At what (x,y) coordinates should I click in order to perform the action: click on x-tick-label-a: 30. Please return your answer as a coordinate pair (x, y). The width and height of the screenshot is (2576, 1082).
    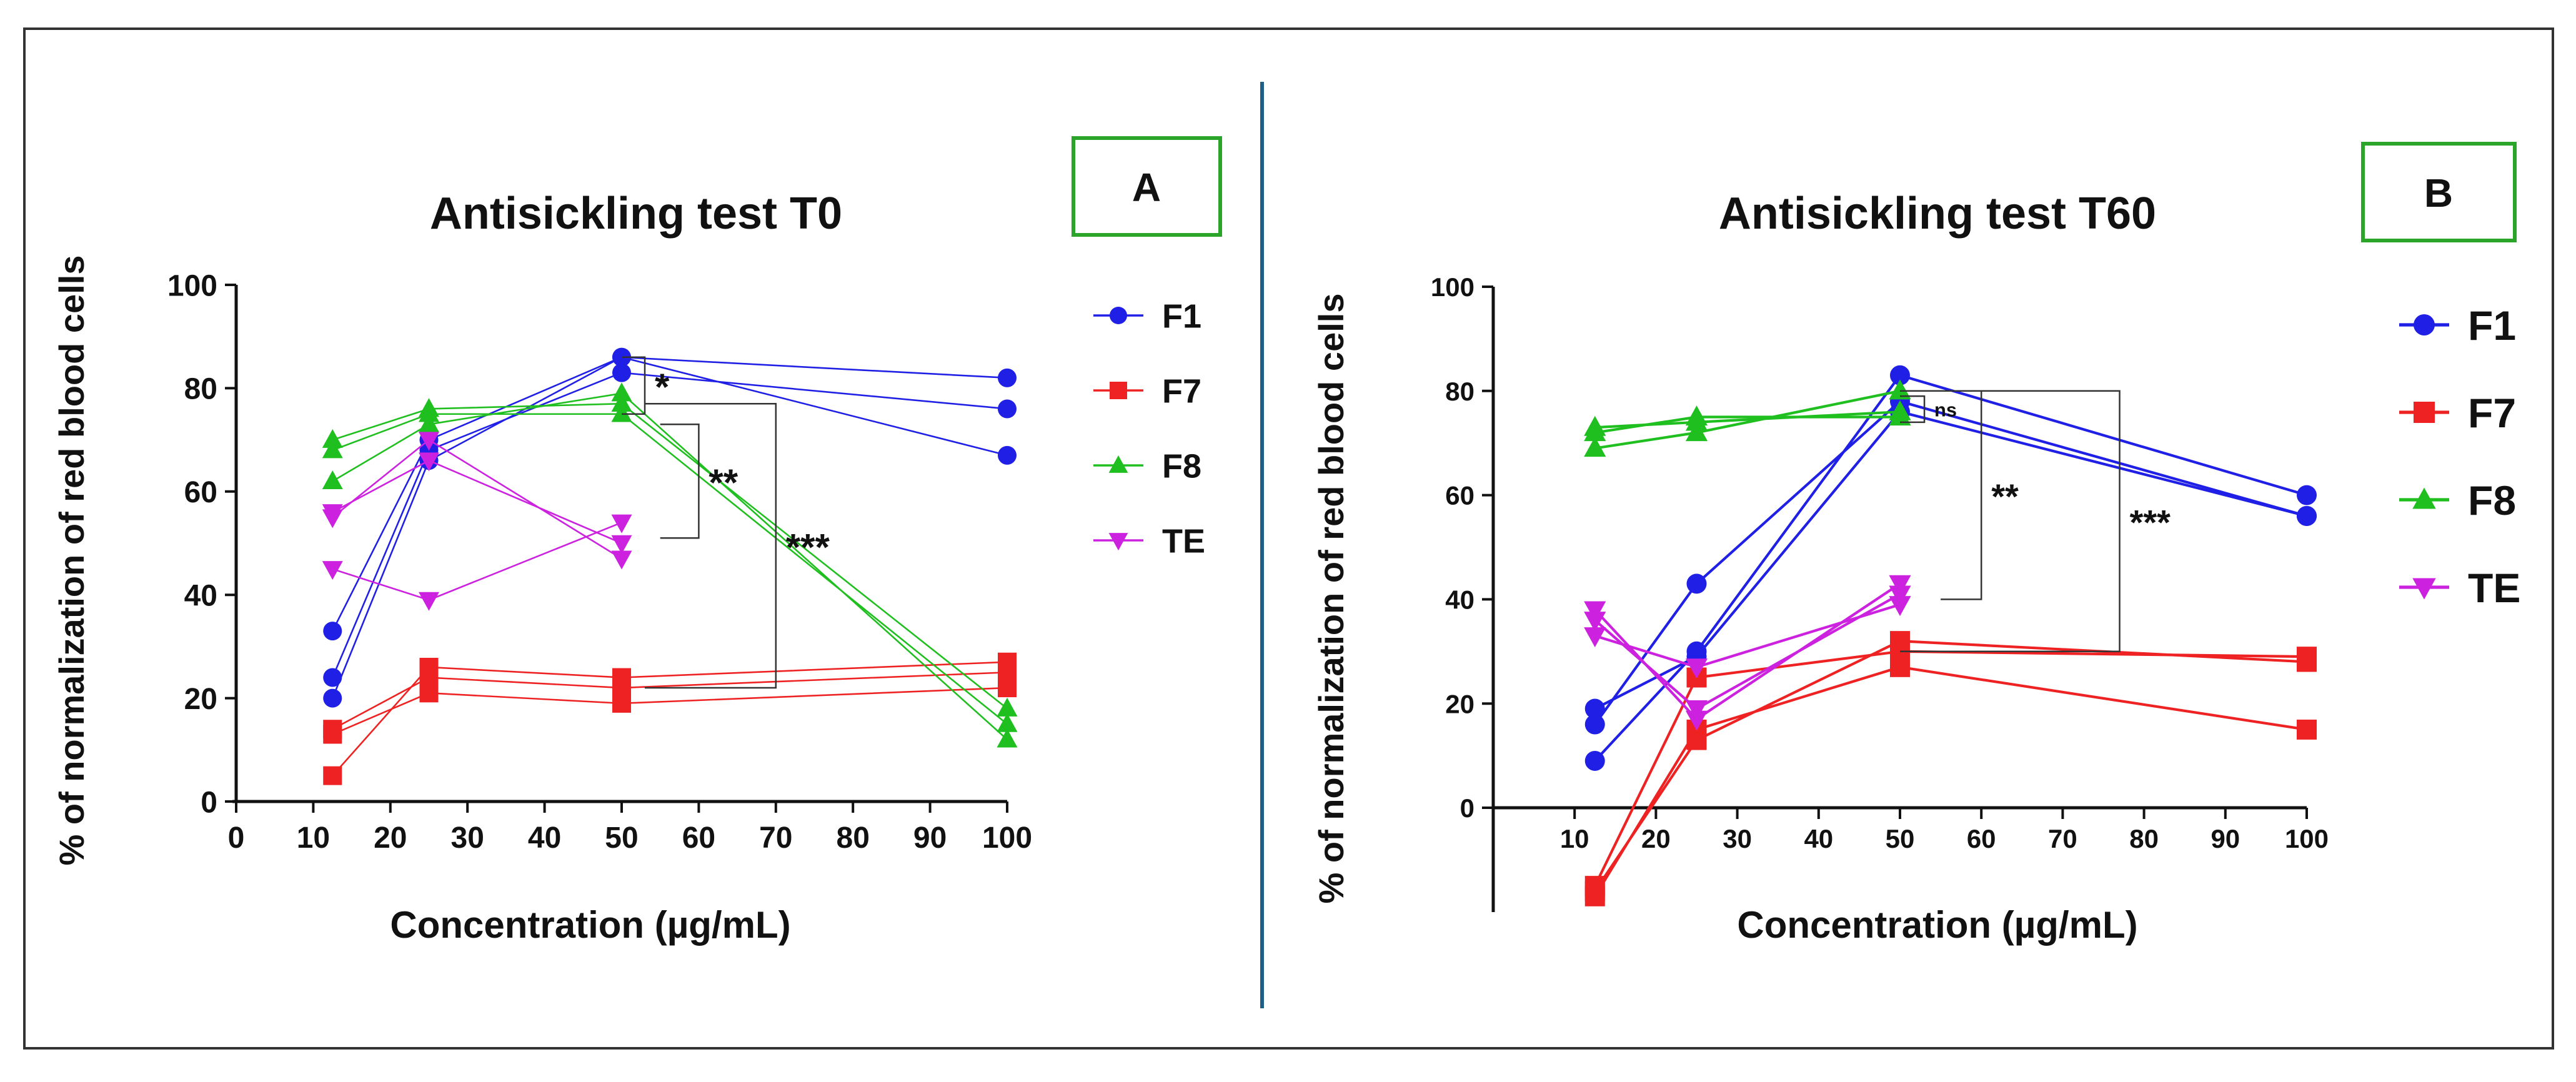
    Looking at the image, I should click on (467, 838).